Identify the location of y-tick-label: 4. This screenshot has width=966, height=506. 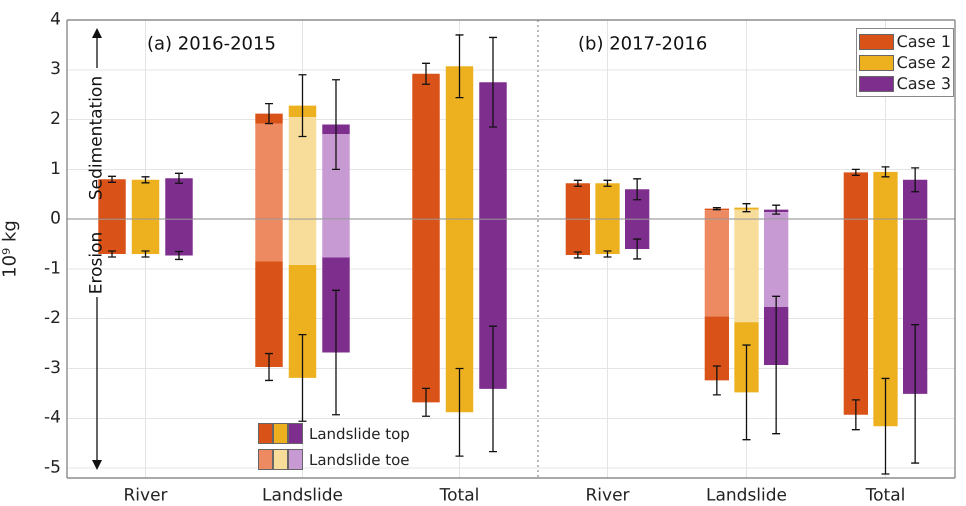
(55, 19).